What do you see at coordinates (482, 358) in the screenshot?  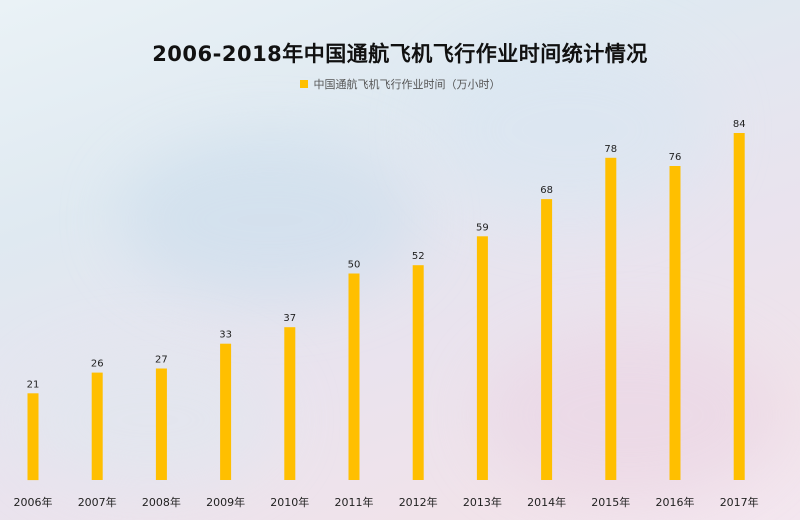 I see `bar-2013年` at bounding box center [482, 358].